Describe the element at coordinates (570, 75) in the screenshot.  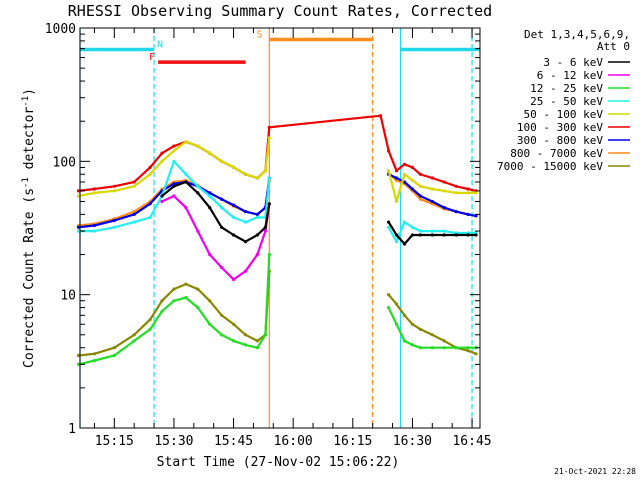
I see `legend-label-1: 6 - 12 keV` at that location.